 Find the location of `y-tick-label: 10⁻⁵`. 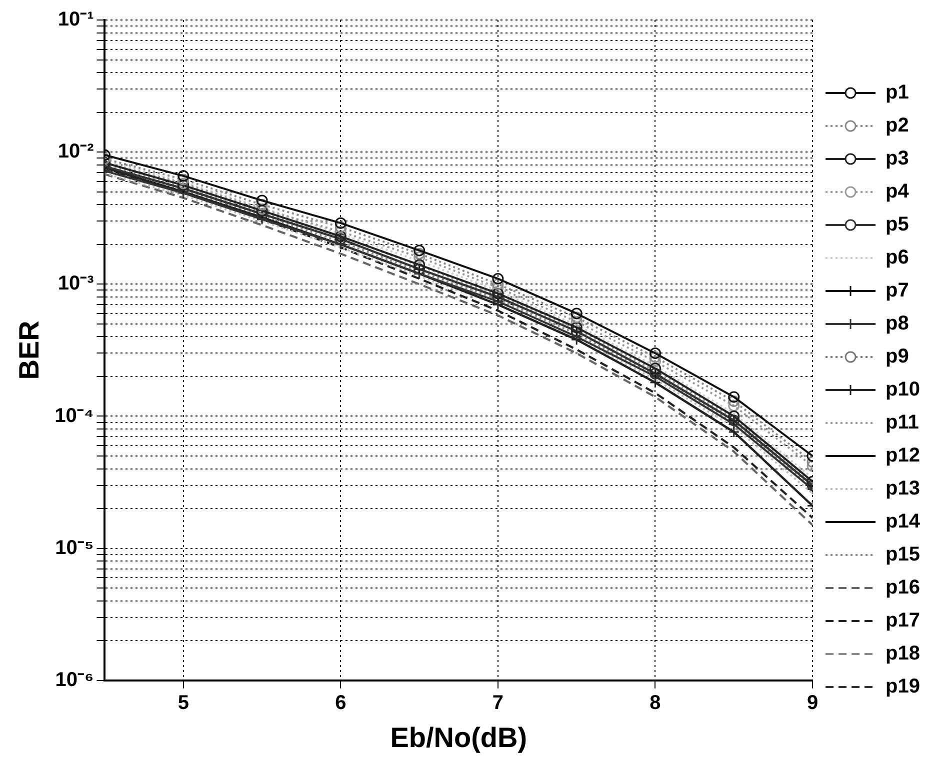

y-tick-label: 10⁻⁵ is located at coordinates (74, 547).